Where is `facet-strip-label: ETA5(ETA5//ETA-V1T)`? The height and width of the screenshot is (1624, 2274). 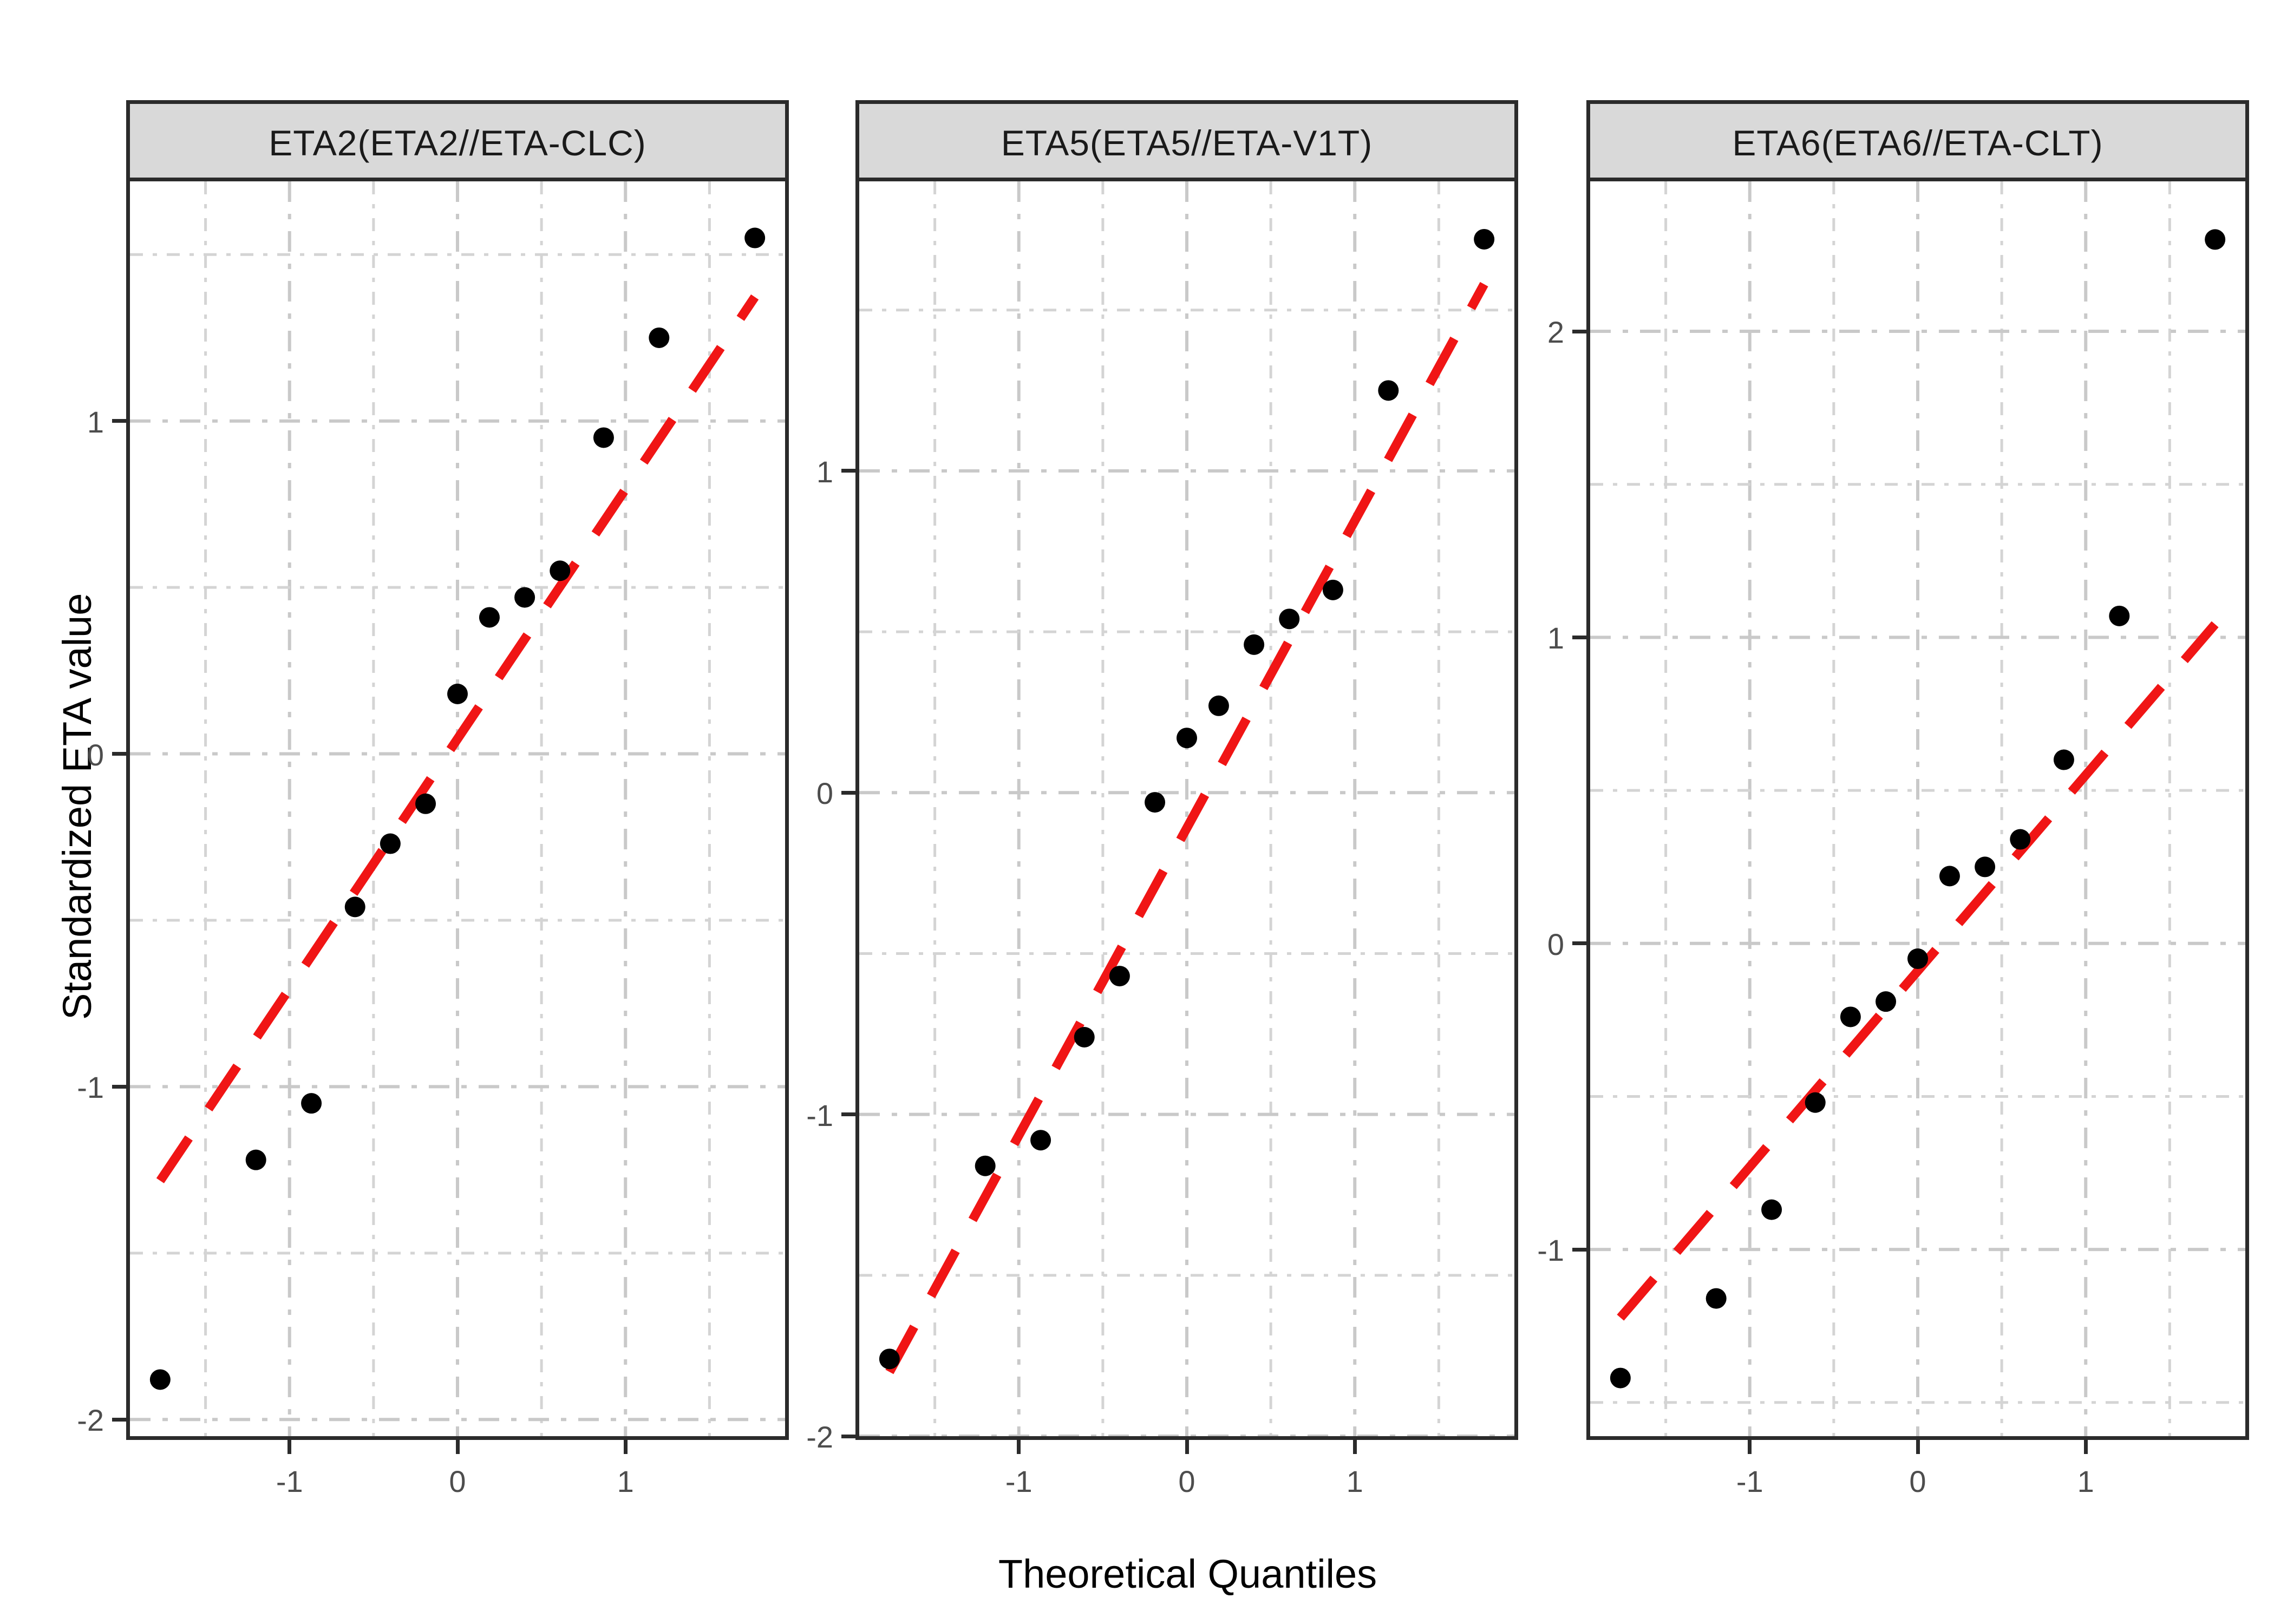 facet-strip-label: ETA5(ETA5//ETA-V1T) is located at coordinates (1187, 143).